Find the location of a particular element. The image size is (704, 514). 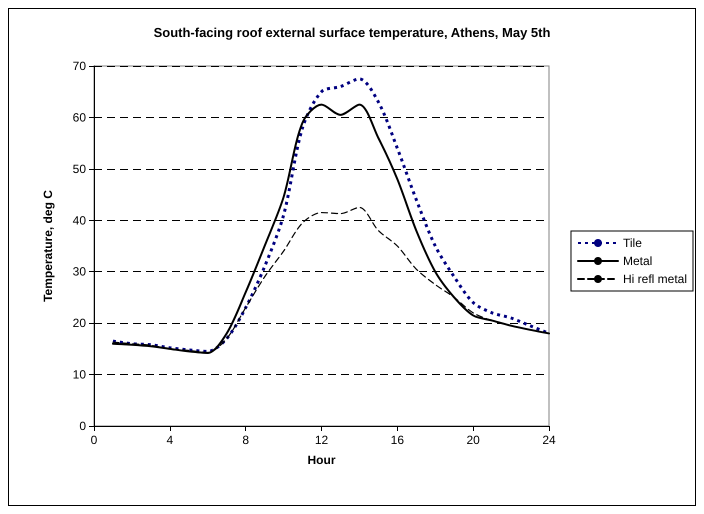

legend-label: Tile is located at coordinates (632, 243).